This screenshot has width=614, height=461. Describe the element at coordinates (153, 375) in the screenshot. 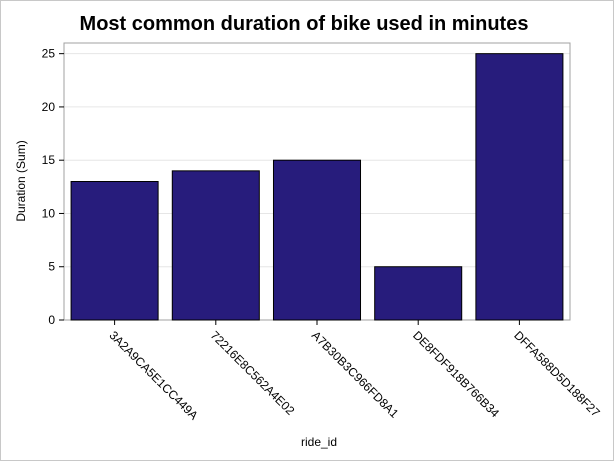

I see `x-tick-label-0: 3A2A9CA5E1CC449A` at that location.